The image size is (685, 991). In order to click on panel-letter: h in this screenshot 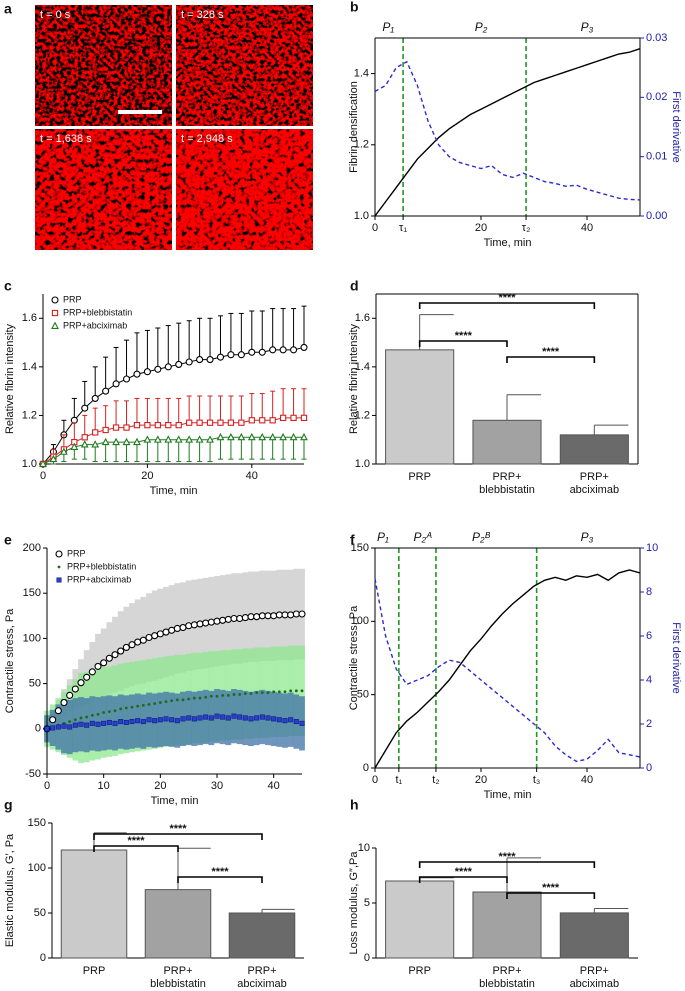, I will do `click(354, 805)`.